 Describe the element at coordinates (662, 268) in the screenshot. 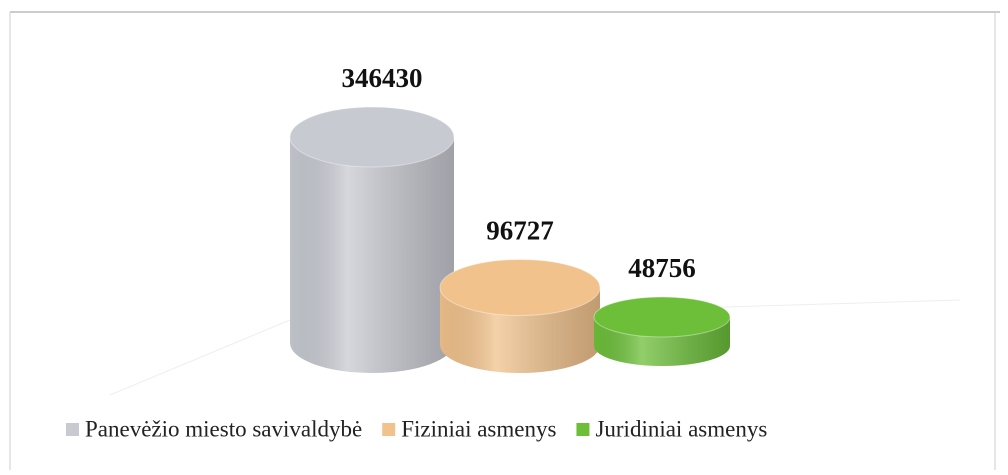

I see `data-label: 48756` at that location.